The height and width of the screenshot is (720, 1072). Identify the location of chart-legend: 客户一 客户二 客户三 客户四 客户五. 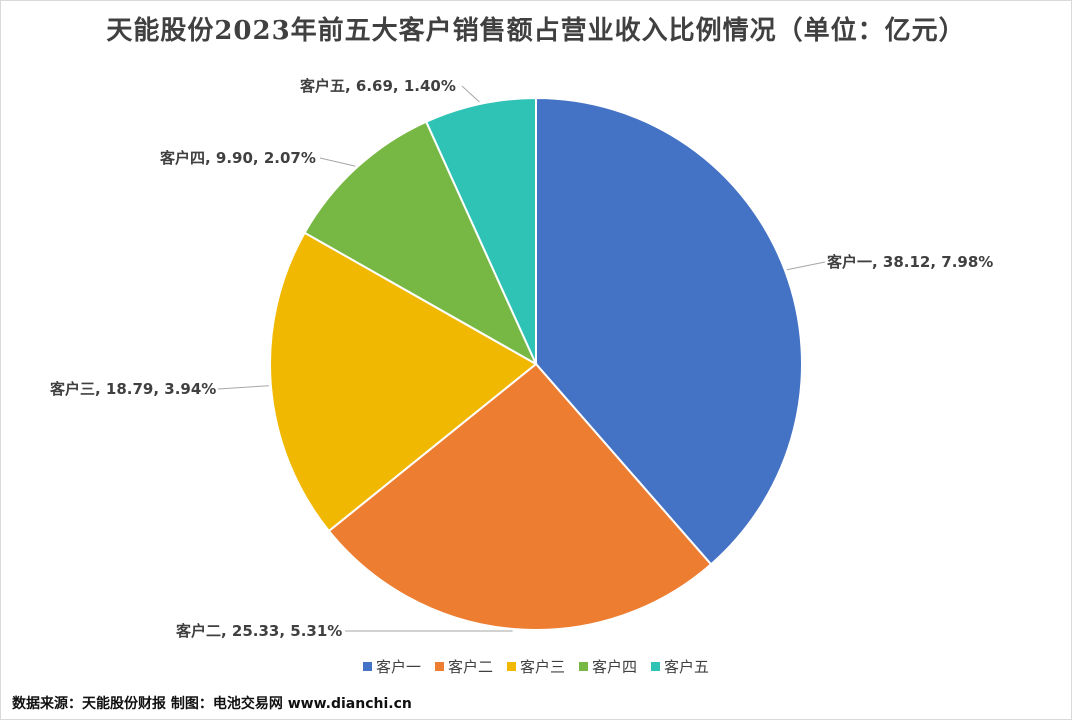
(536, 666).